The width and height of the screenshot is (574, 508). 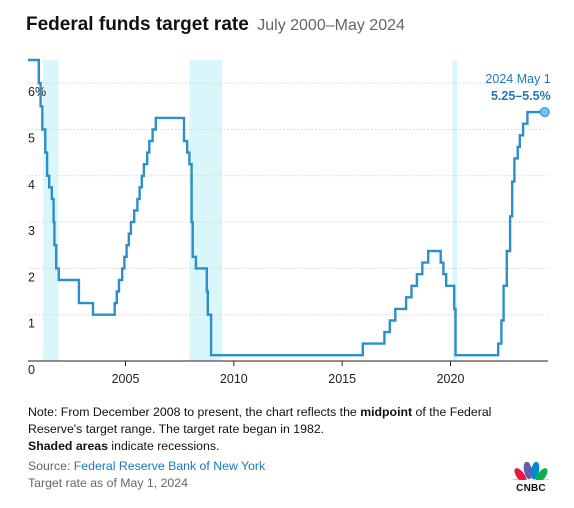 What do you see at coordinates (108, 483) in the screenshot?
I see `as-of-text: Target rate as of May 1, 2024` at bounding box center [108, 483].